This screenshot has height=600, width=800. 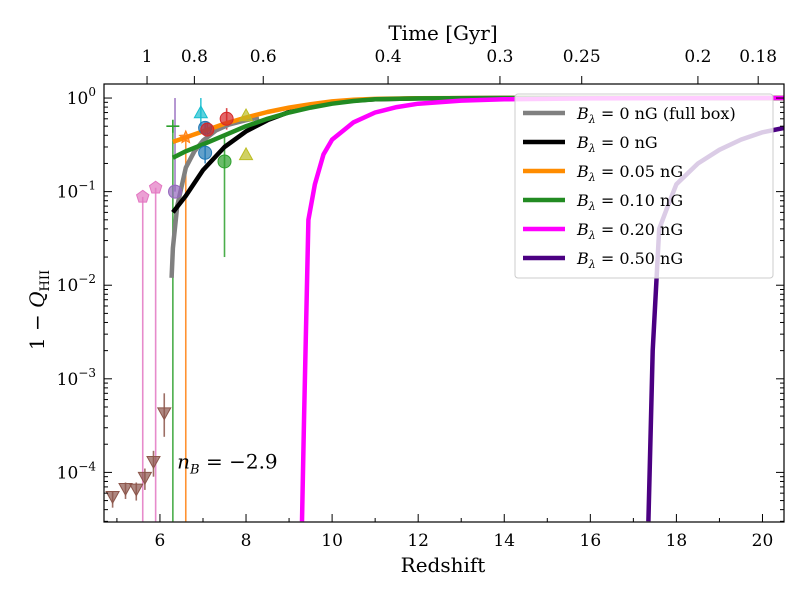 What do you see at coordinates (629, 202) in the screenshot?
I see `legend-entry: Bλ = 0.10 nG` at bounding box center [629, 202].